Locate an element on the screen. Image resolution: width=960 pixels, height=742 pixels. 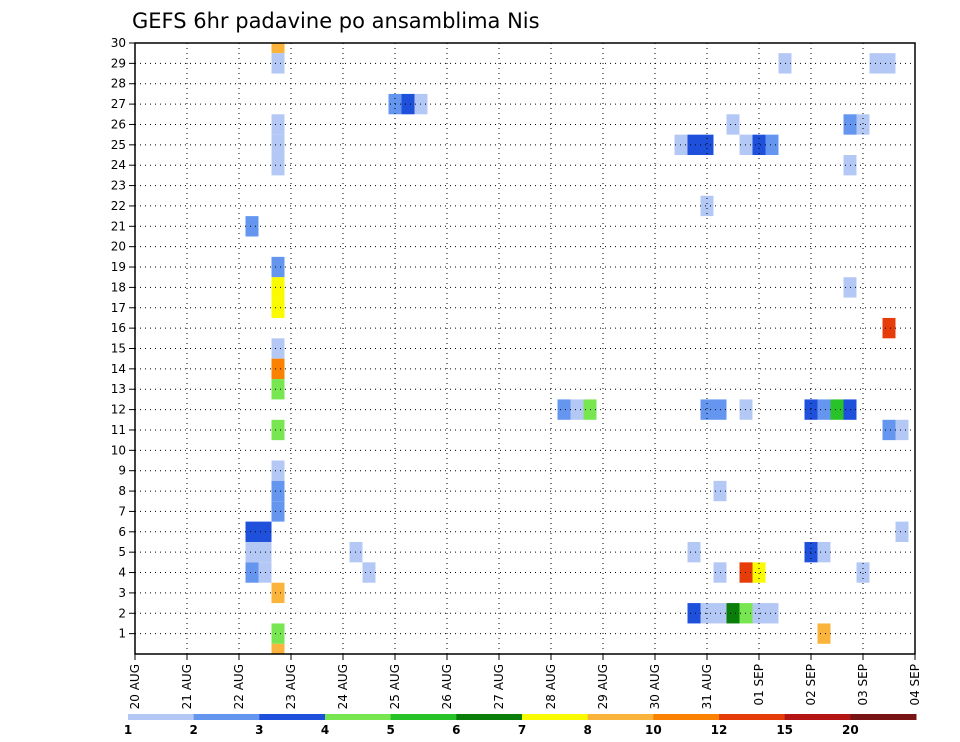
y-tick-label: 18 is located at coordinates (118, 287).